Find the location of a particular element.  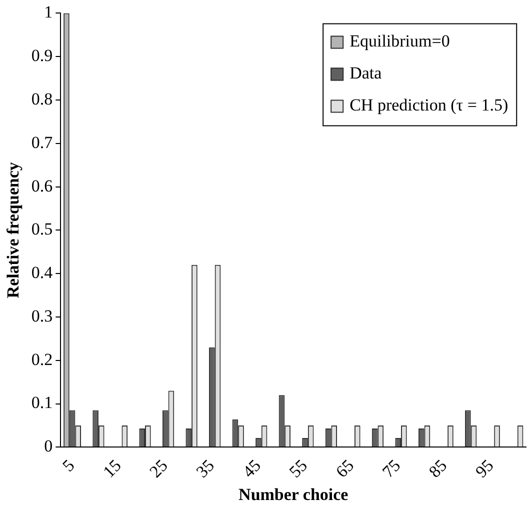

x-axis-title: Number choice is located at coordinates (293, 494).